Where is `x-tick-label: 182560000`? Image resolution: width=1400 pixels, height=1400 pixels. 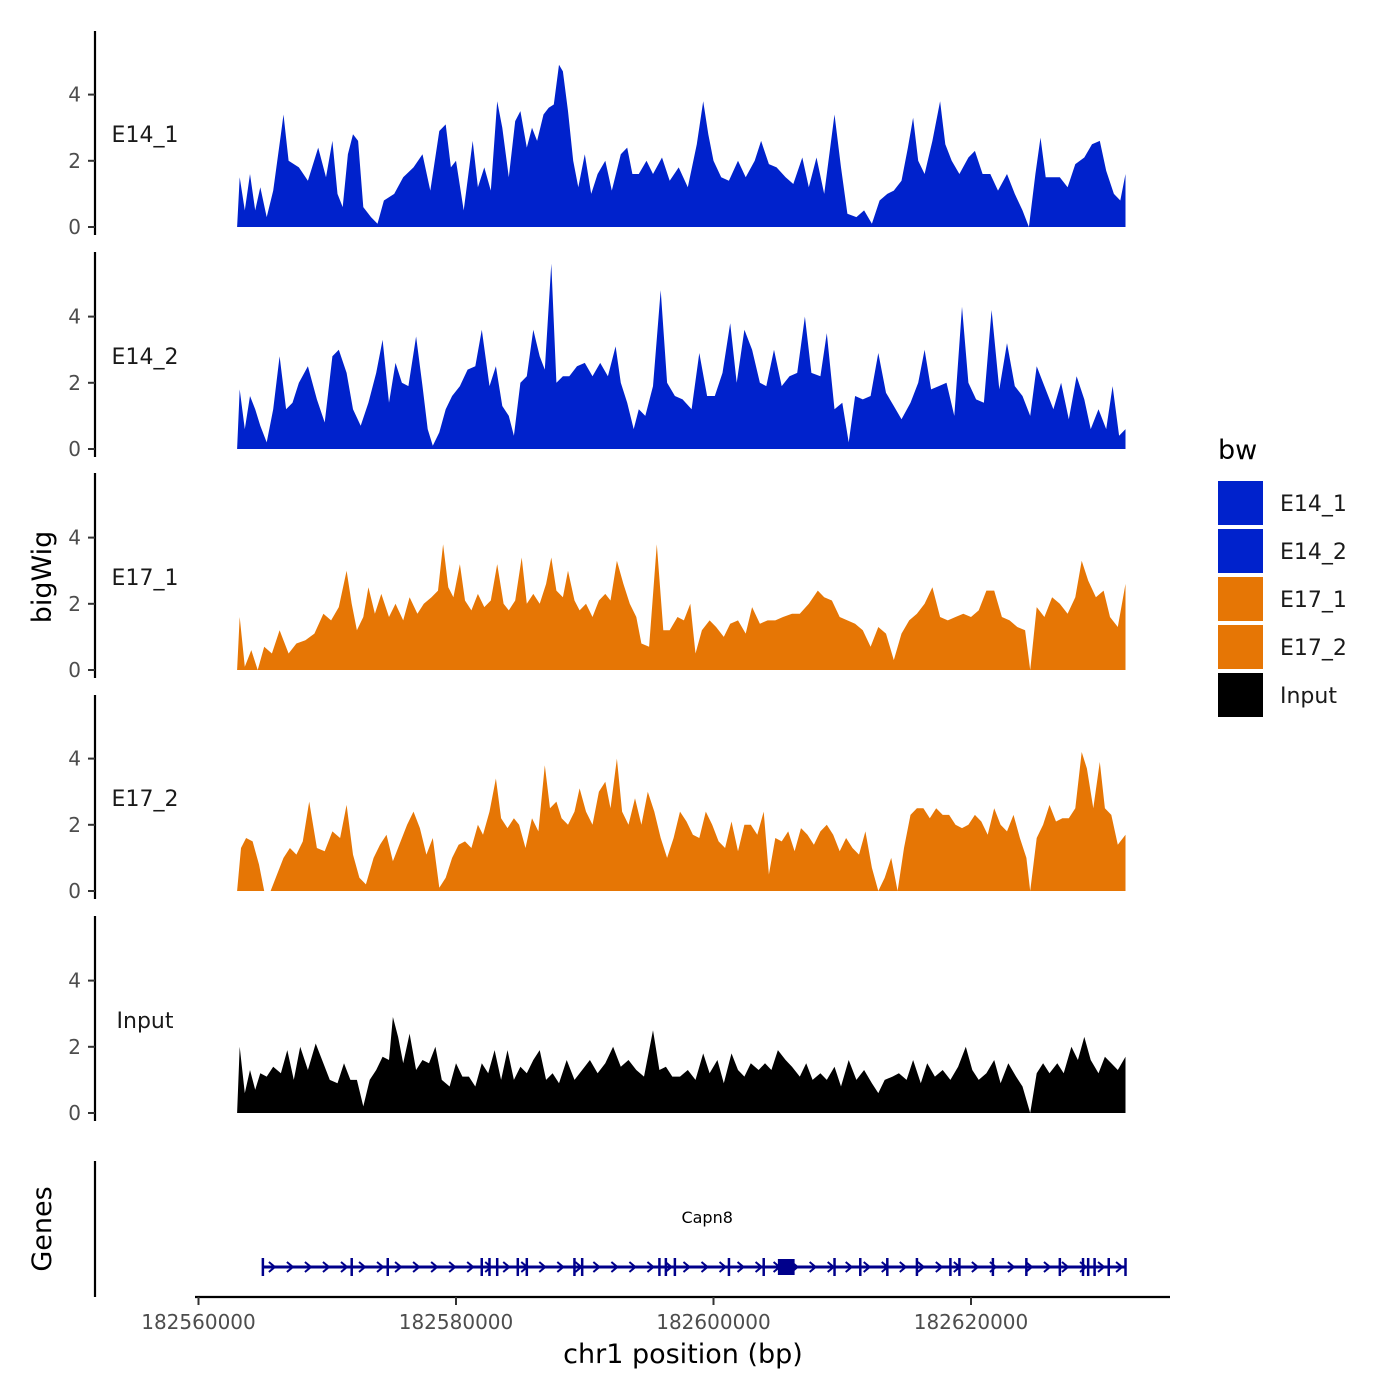 x-tick-label: 182560000 is located at coordinates (198, 1322).